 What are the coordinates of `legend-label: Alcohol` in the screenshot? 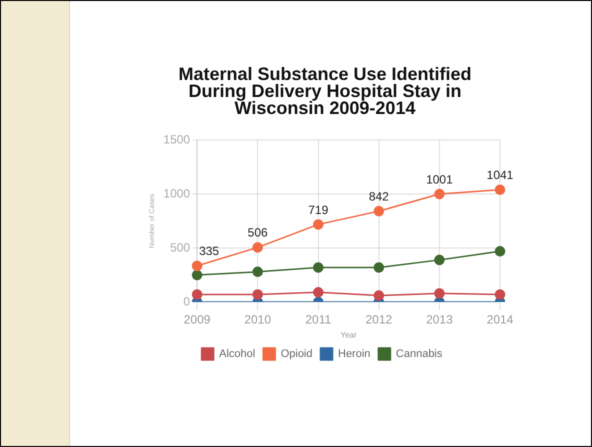 It's located at (237, 354).